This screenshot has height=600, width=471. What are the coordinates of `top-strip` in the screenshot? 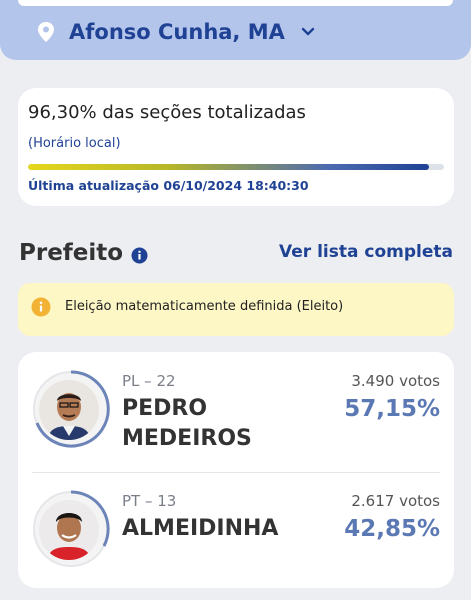 It's located at (235, 3).